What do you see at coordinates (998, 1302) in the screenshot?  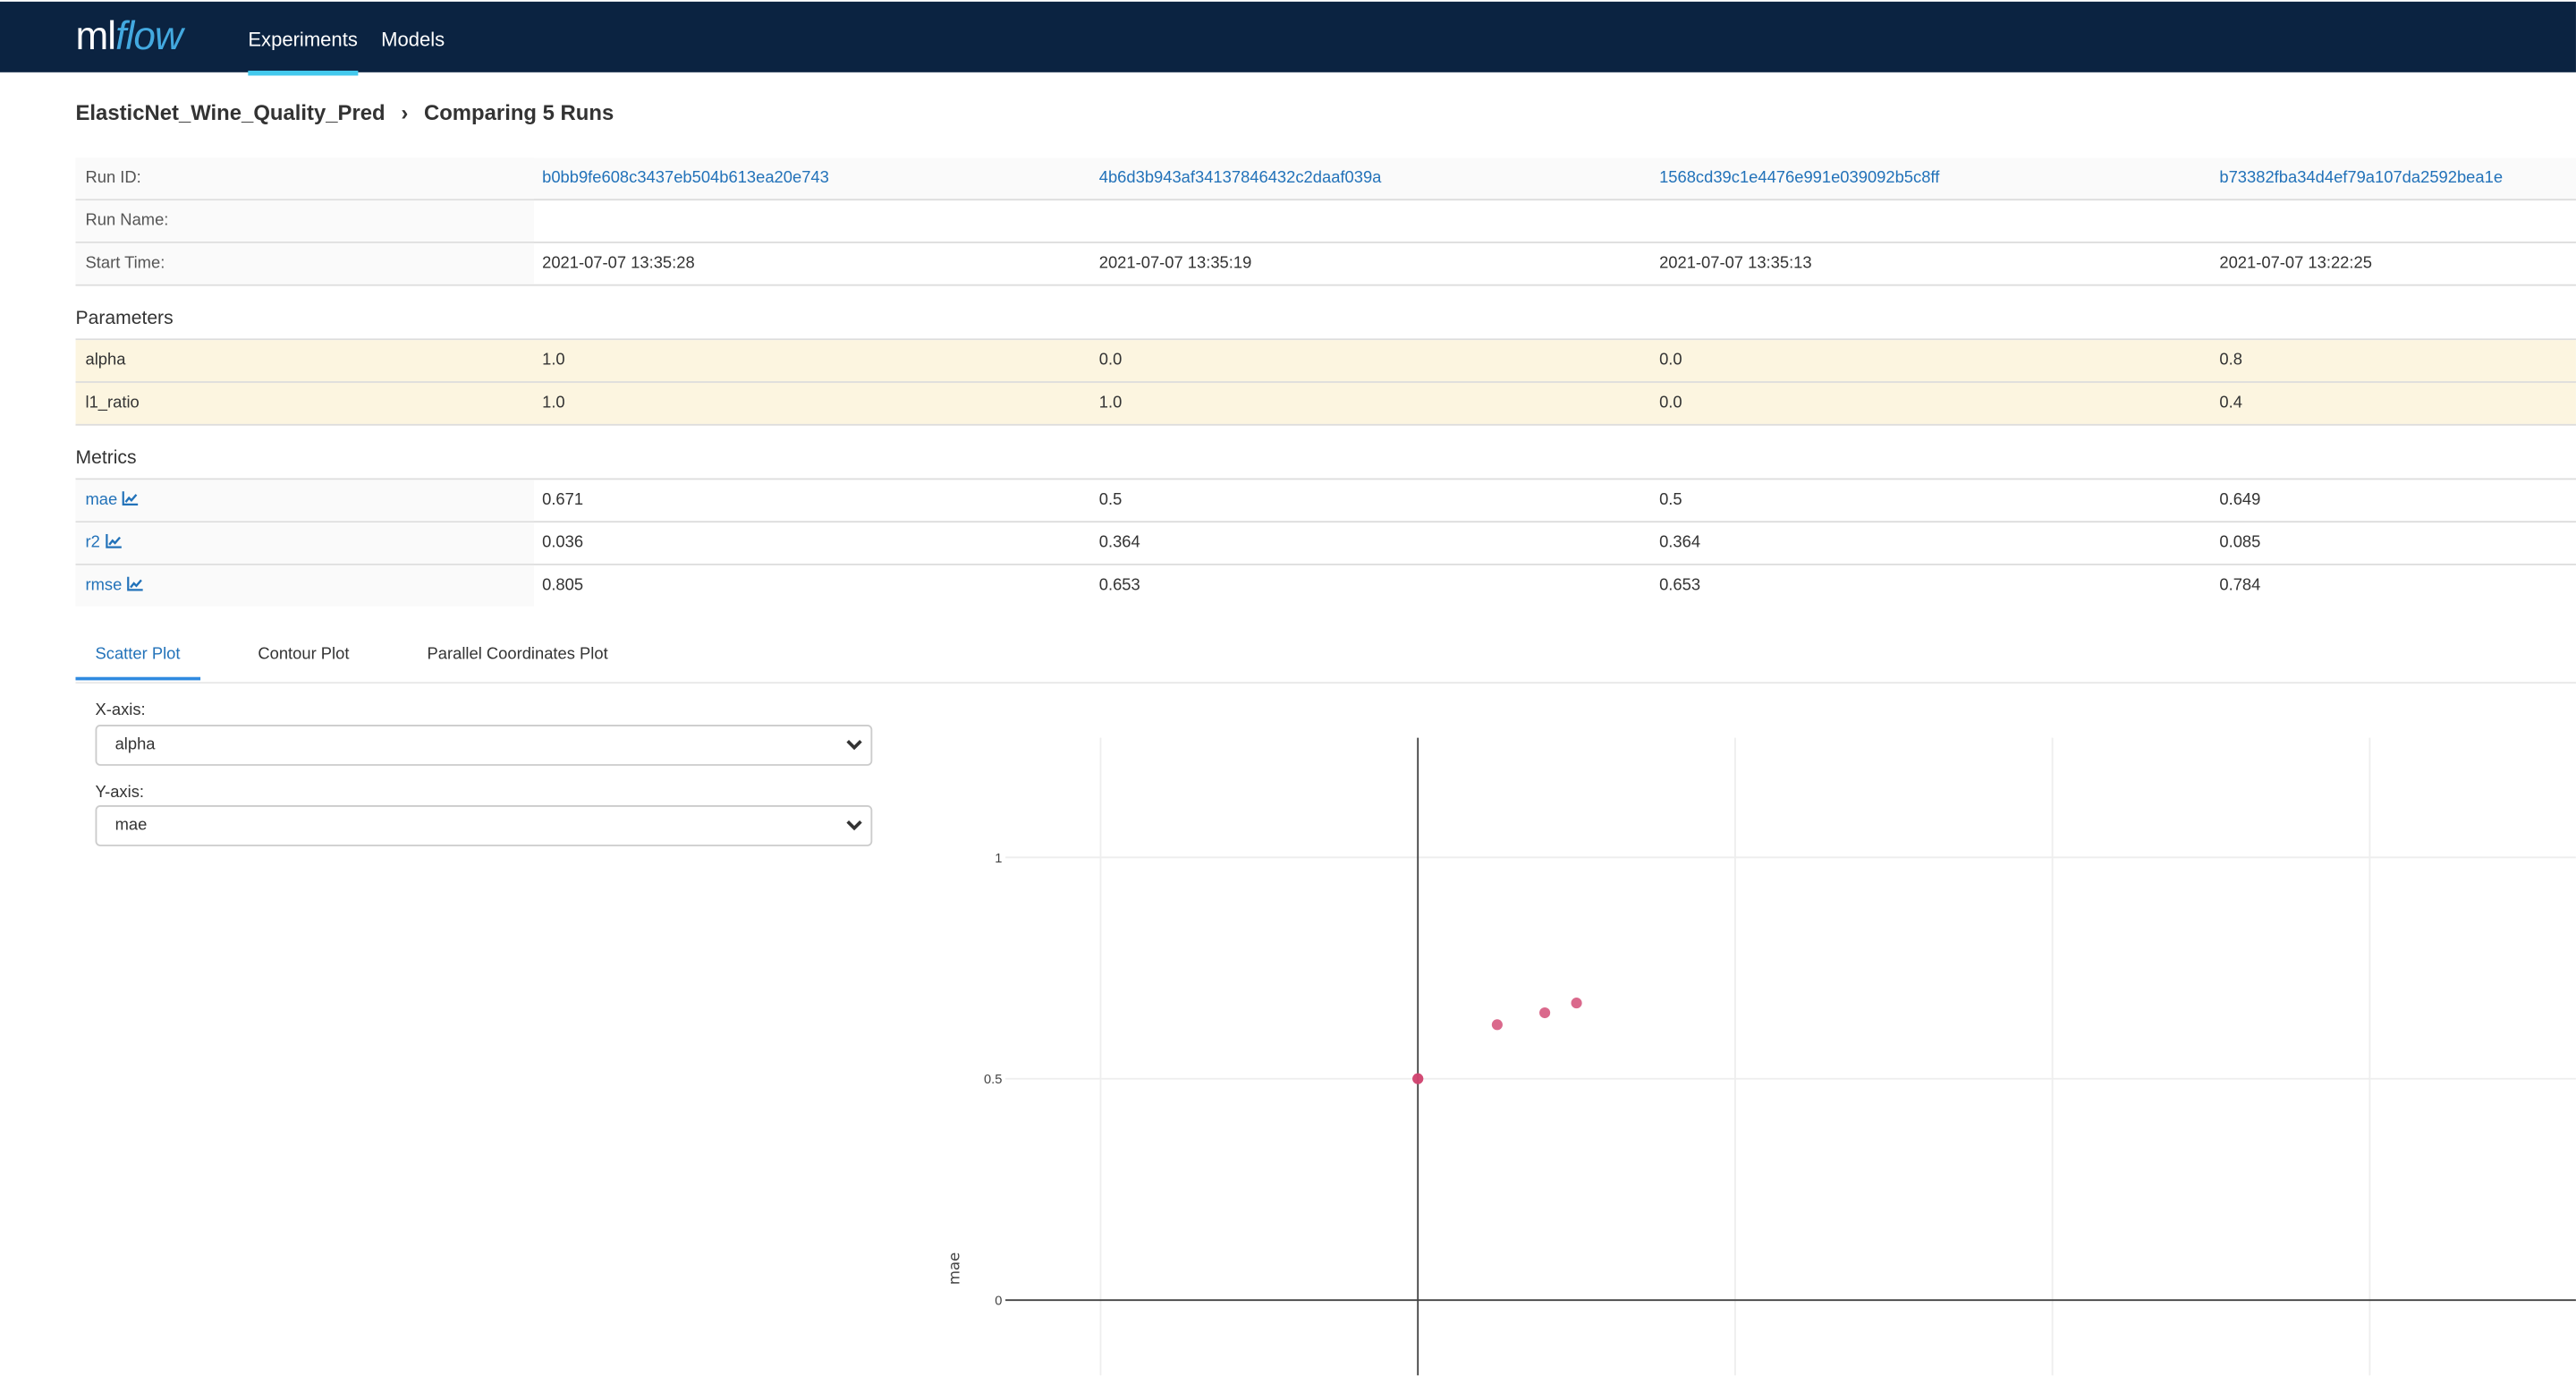 I see `y-tick-label: 0` at bounding box center [998, 1302].